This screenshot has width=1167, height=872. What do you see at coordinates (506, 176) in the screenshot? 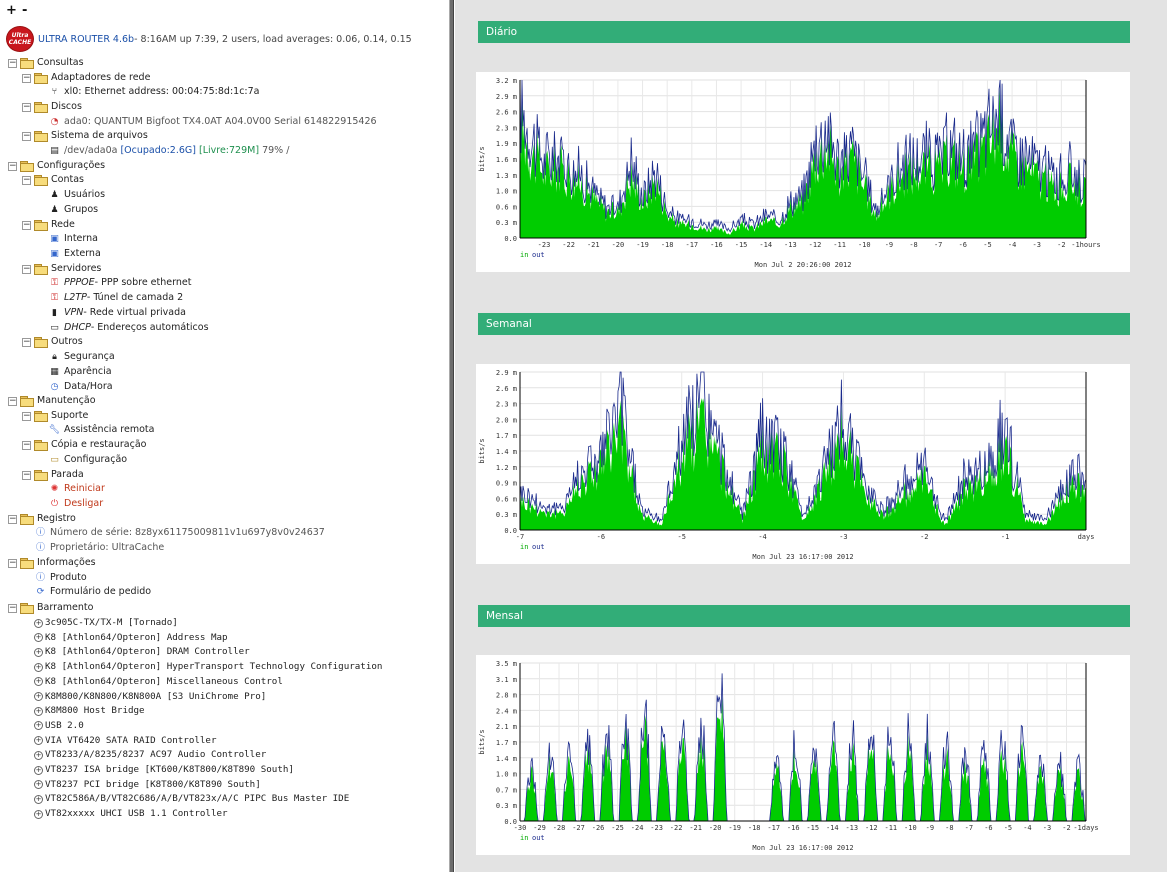
I see `y-tick-label: 1.3 m` at bounding box center [506, 176].